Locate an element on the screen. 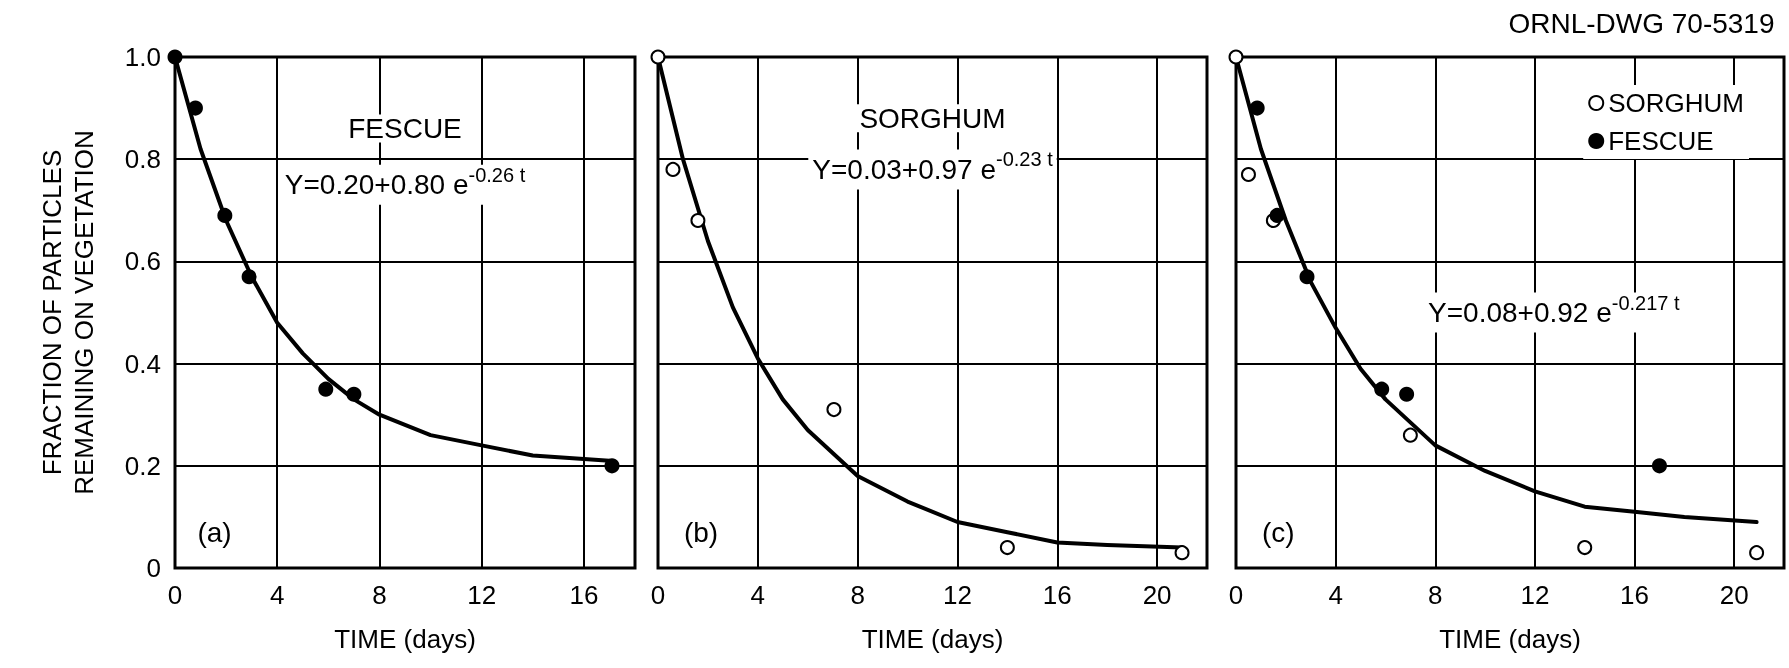  y-axis-title: FRACTION OF PARTICLES REMAINING ON VEGETATION is located at coordinates (68, 312).